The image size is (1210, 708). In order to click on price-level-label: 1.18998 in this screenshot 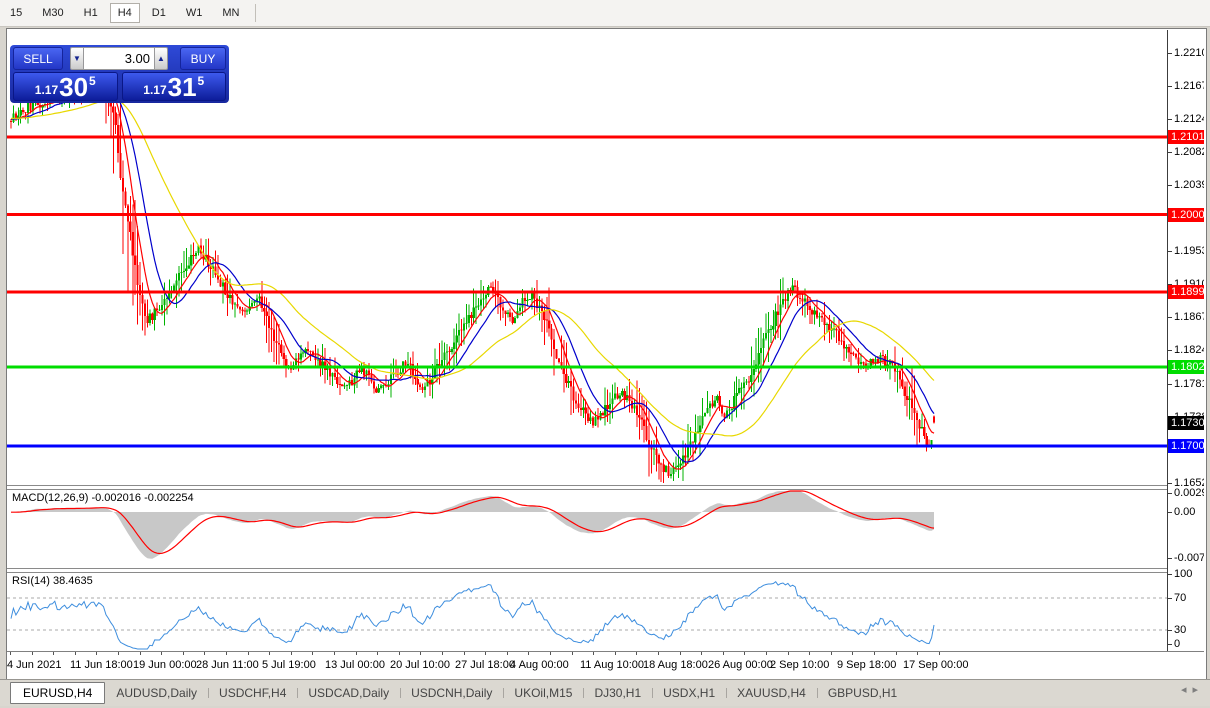, I will do `click(1186, 292)`.